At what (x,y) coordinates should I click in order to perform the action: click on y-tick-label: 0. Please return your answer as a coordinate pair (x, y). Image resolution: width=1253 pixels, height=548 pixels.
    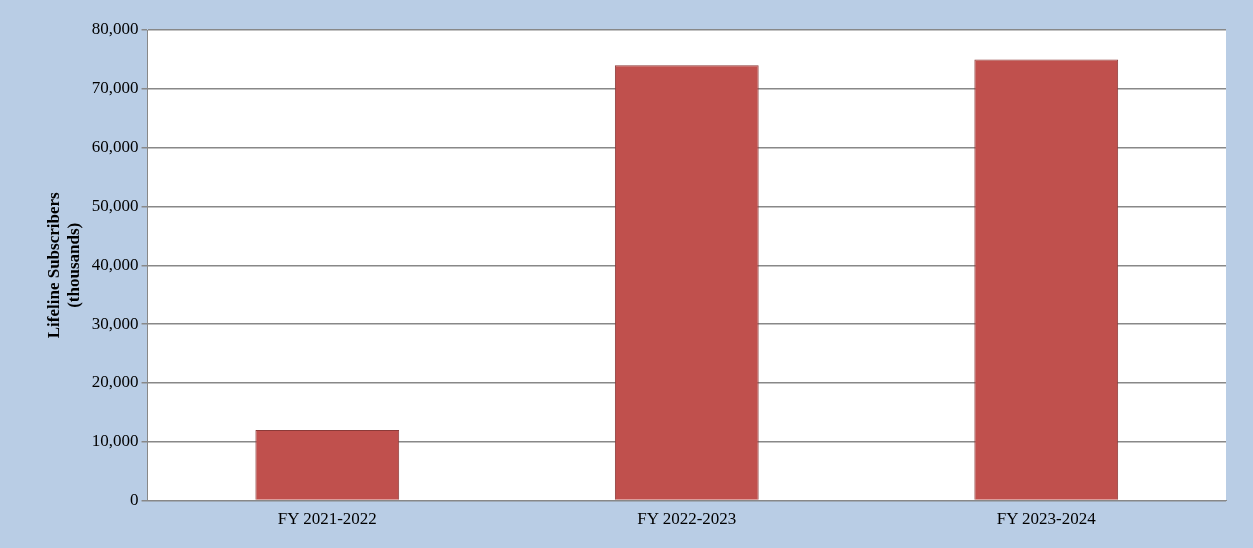
    Looking at the image, I should click on (134, 500).